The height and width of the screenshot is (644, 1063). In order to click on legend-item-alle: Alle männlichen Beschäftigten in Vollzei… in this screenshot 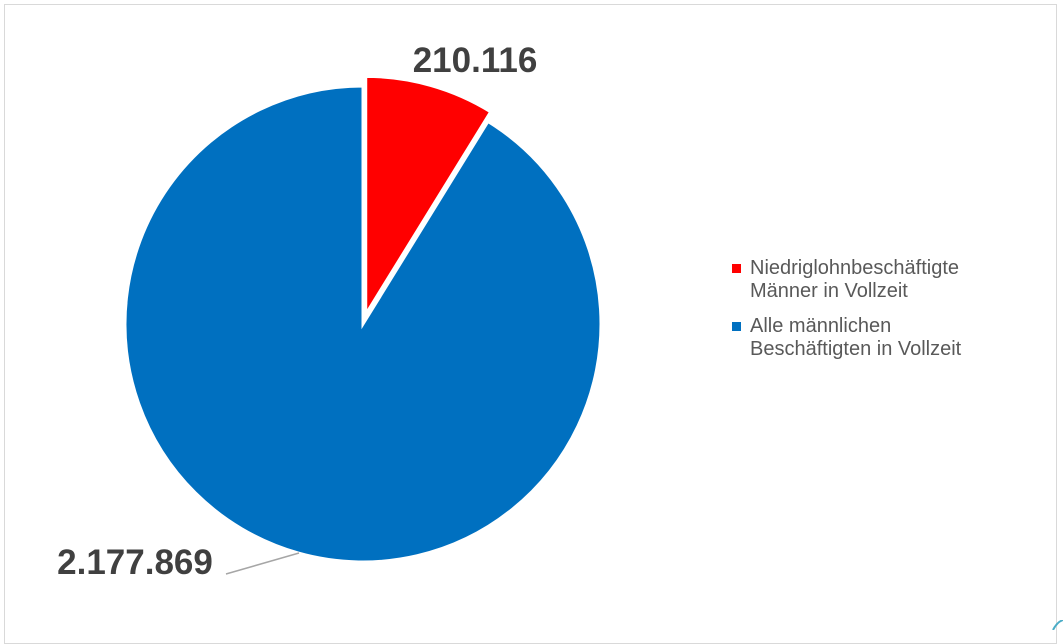, I will do `click(892, 338)`.